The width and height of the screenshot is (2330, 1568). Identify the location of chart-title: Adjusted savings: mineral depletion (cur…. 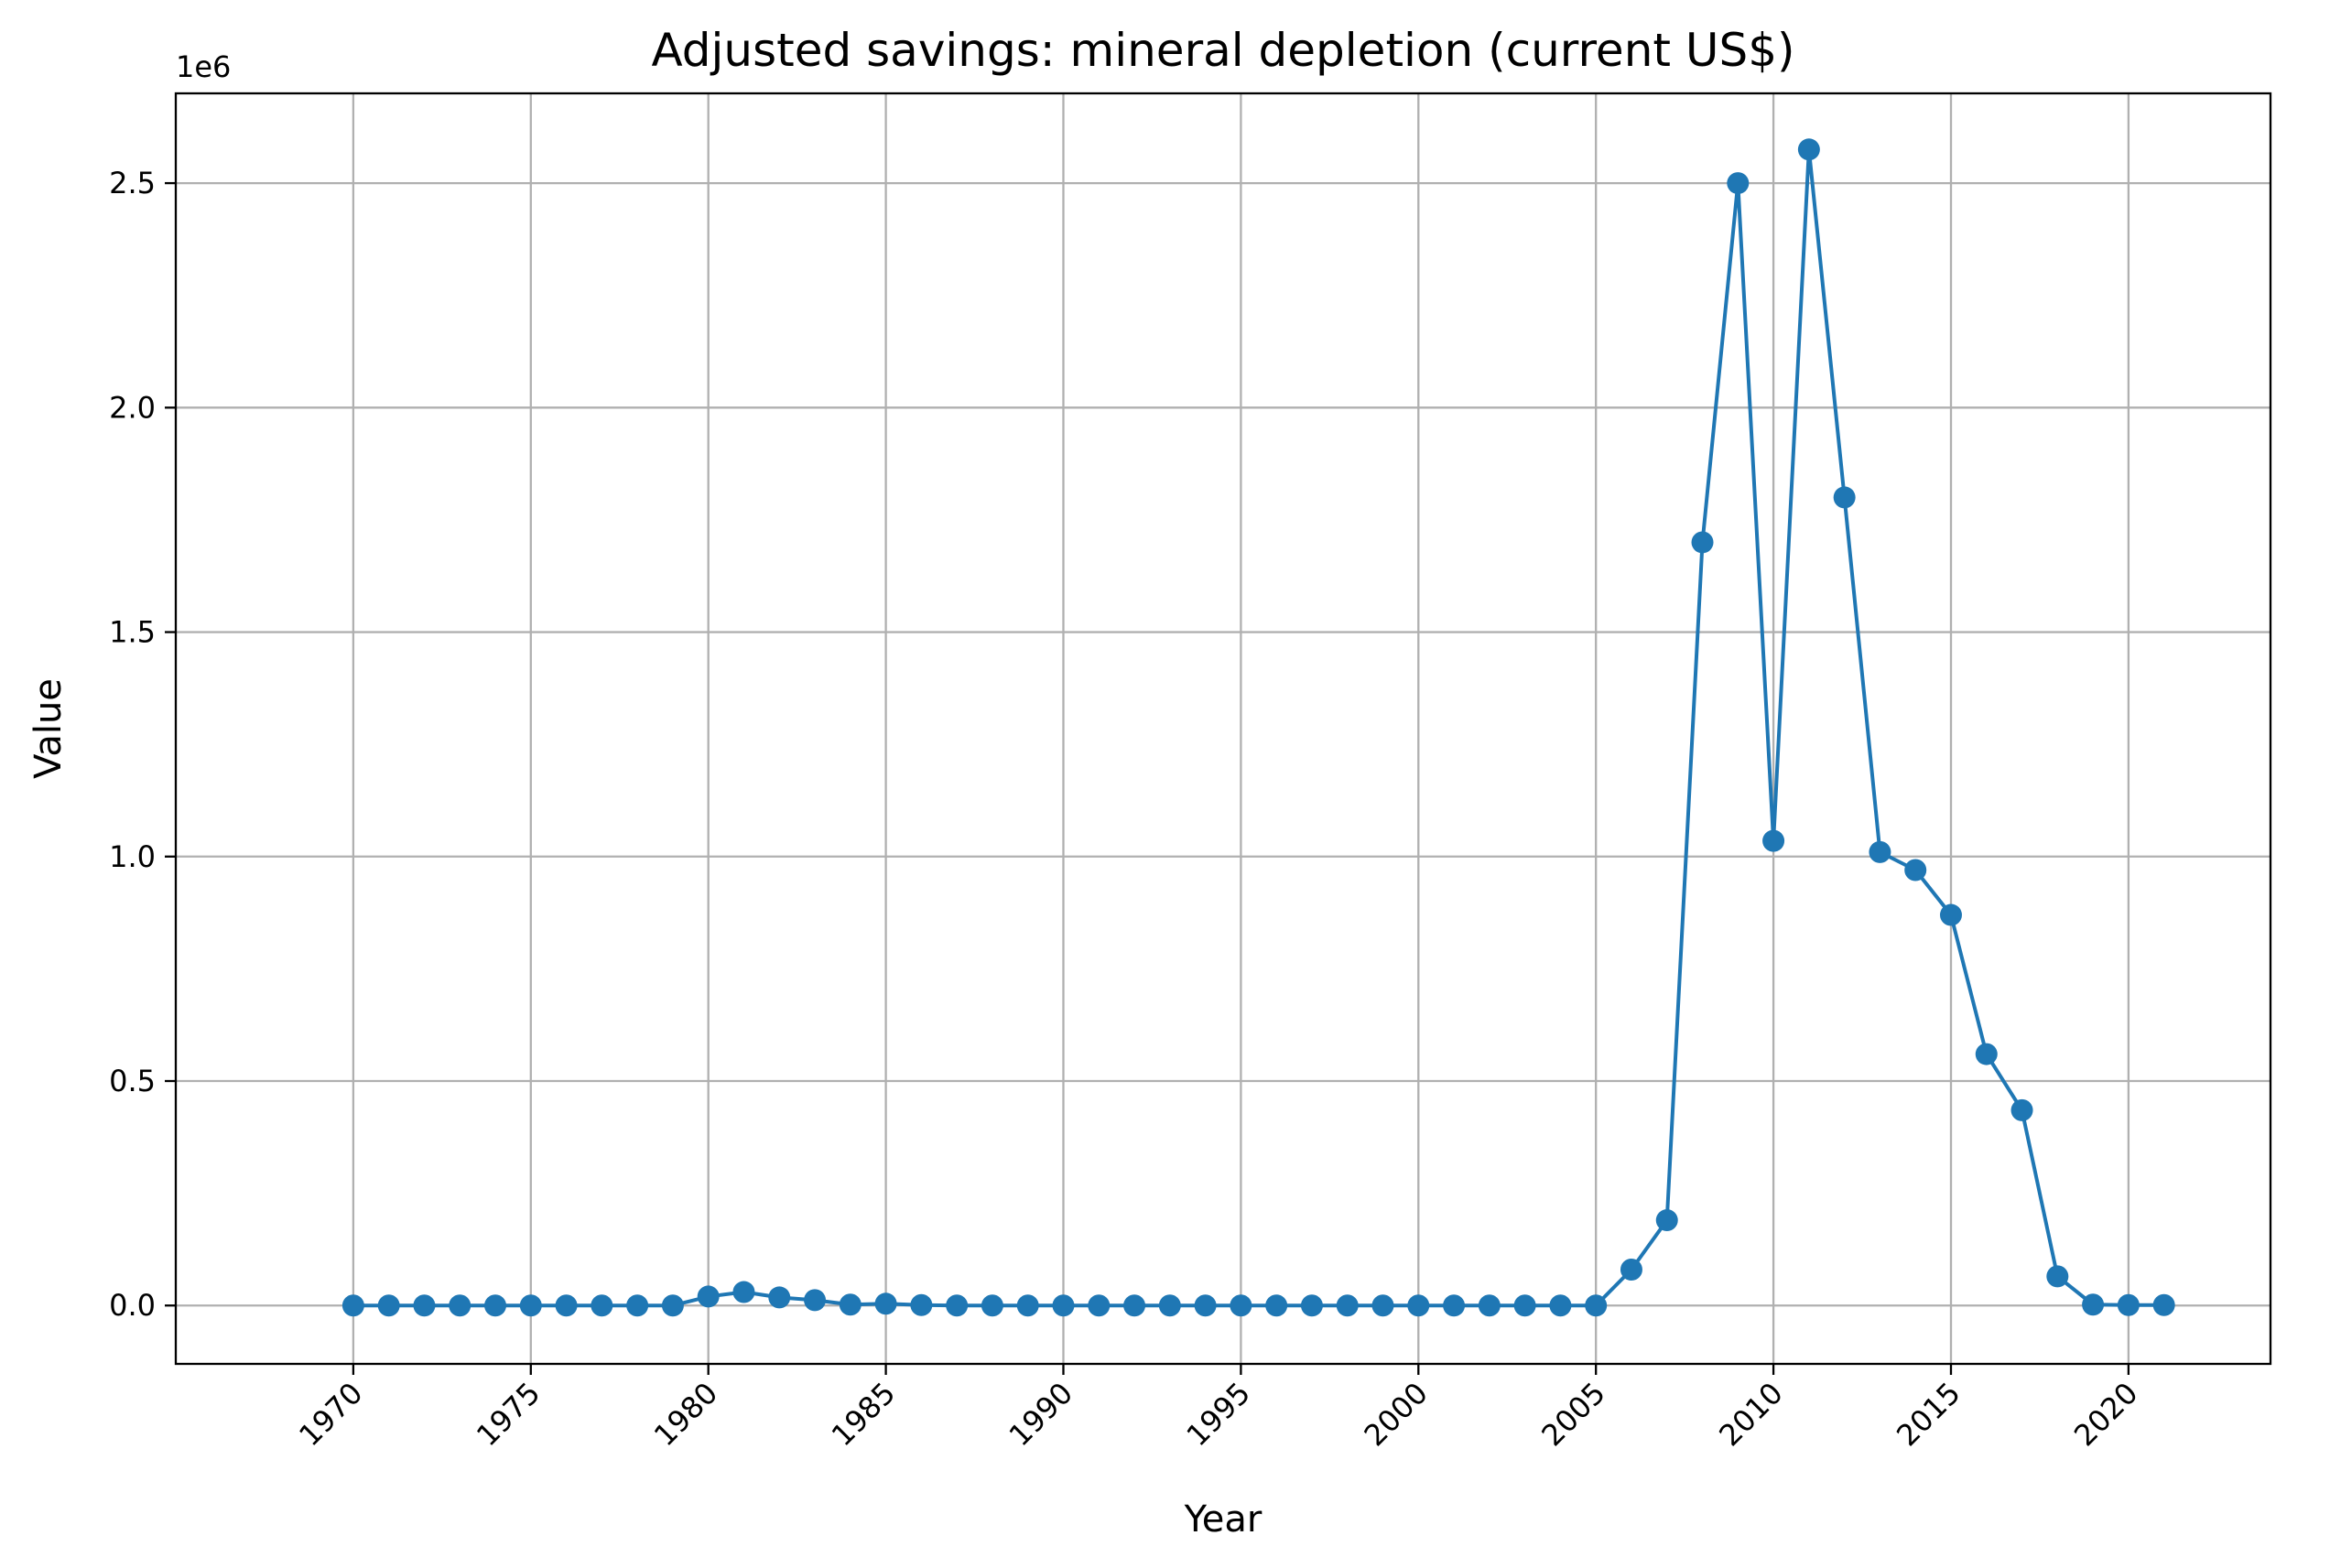
(1222, 50).